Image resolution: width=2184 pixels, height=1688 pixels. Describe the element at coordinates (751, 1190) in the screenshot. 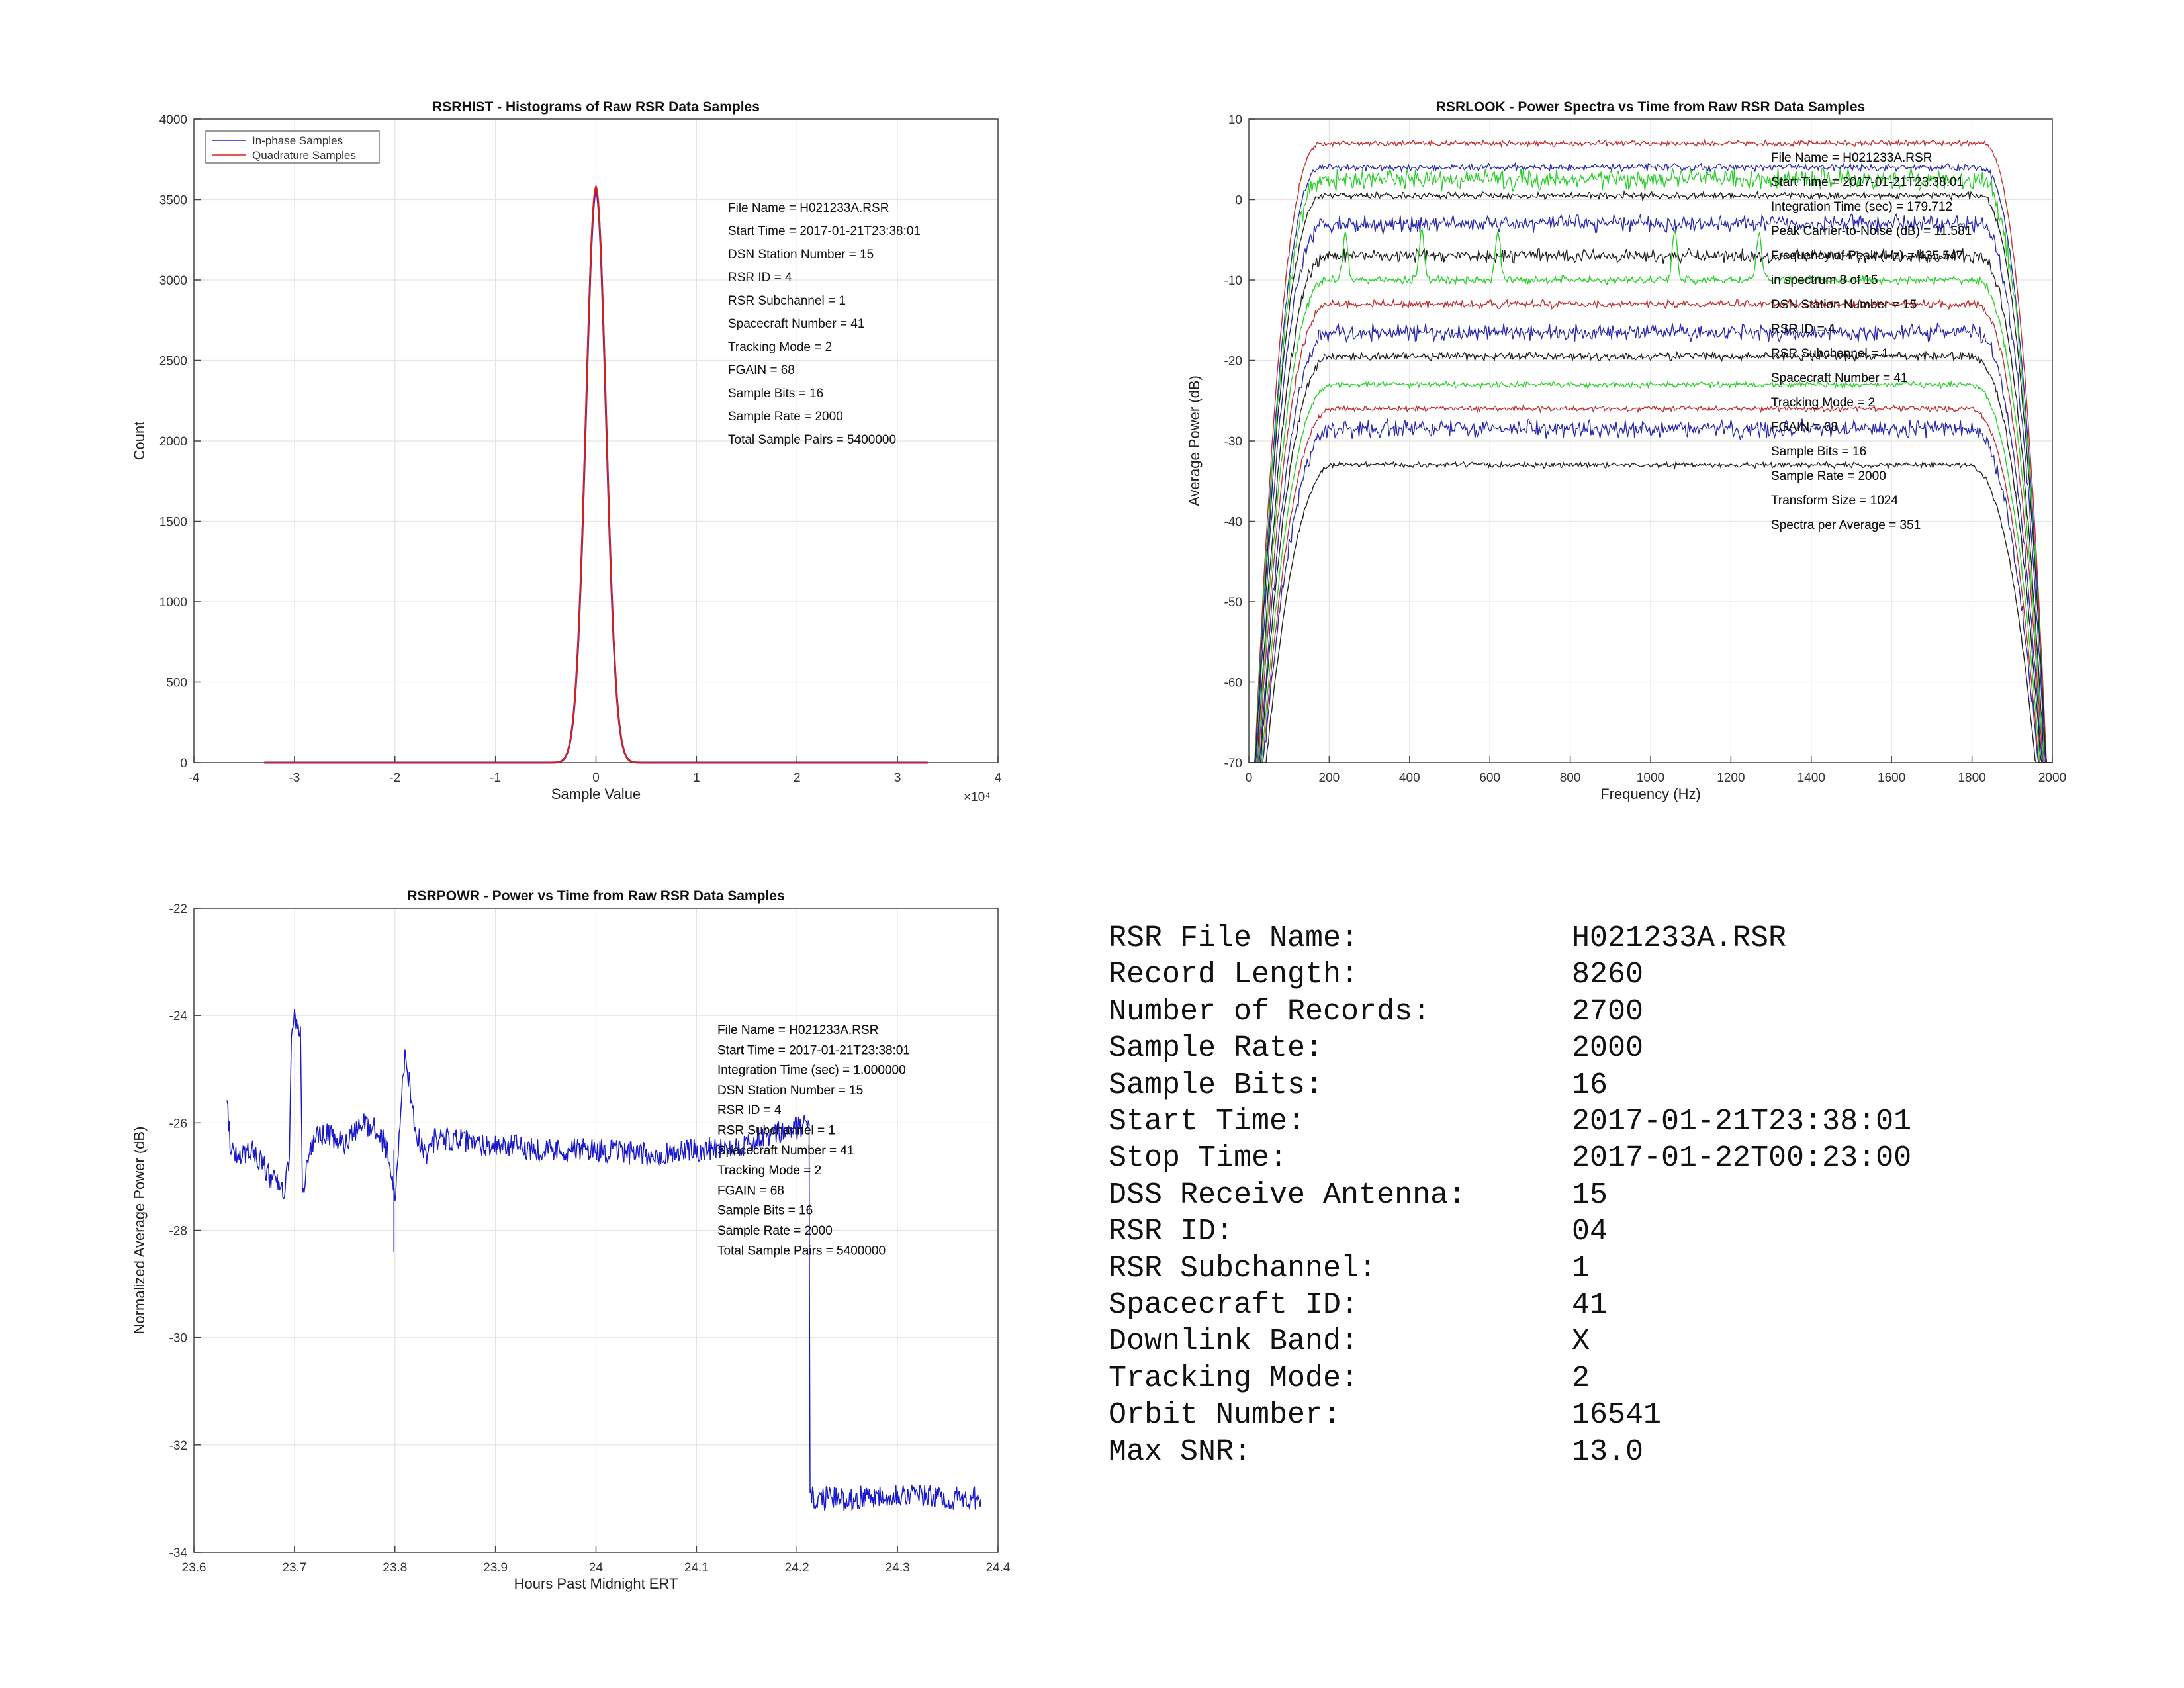

I see `rsrpowr-annotation: FGAIN = 68` at that location.